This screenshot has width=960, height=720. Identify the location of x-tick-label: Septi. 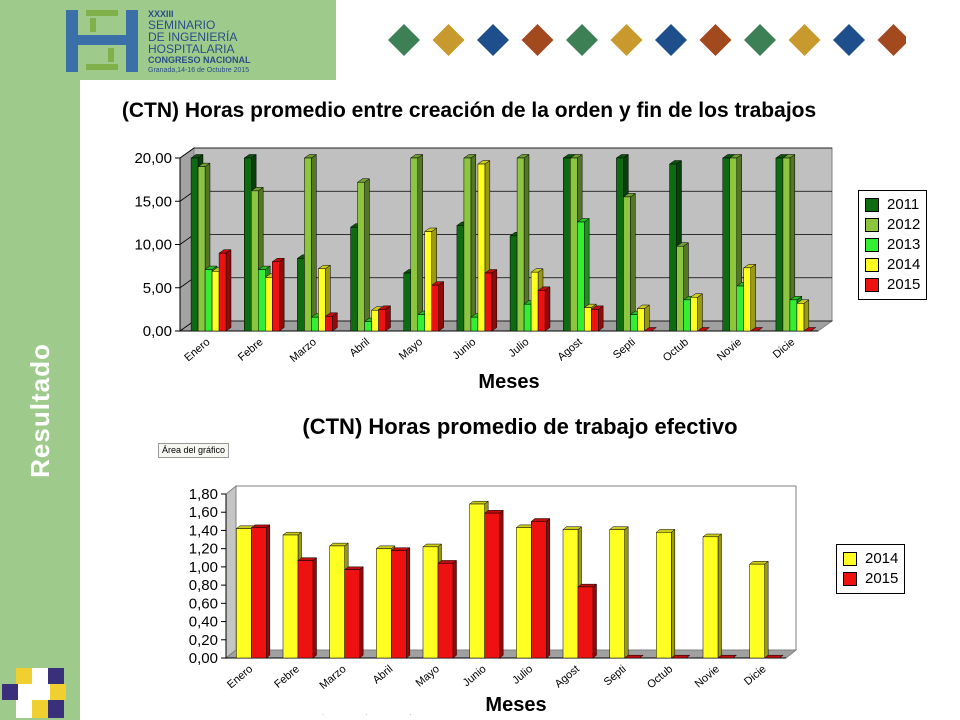
(615, 675).